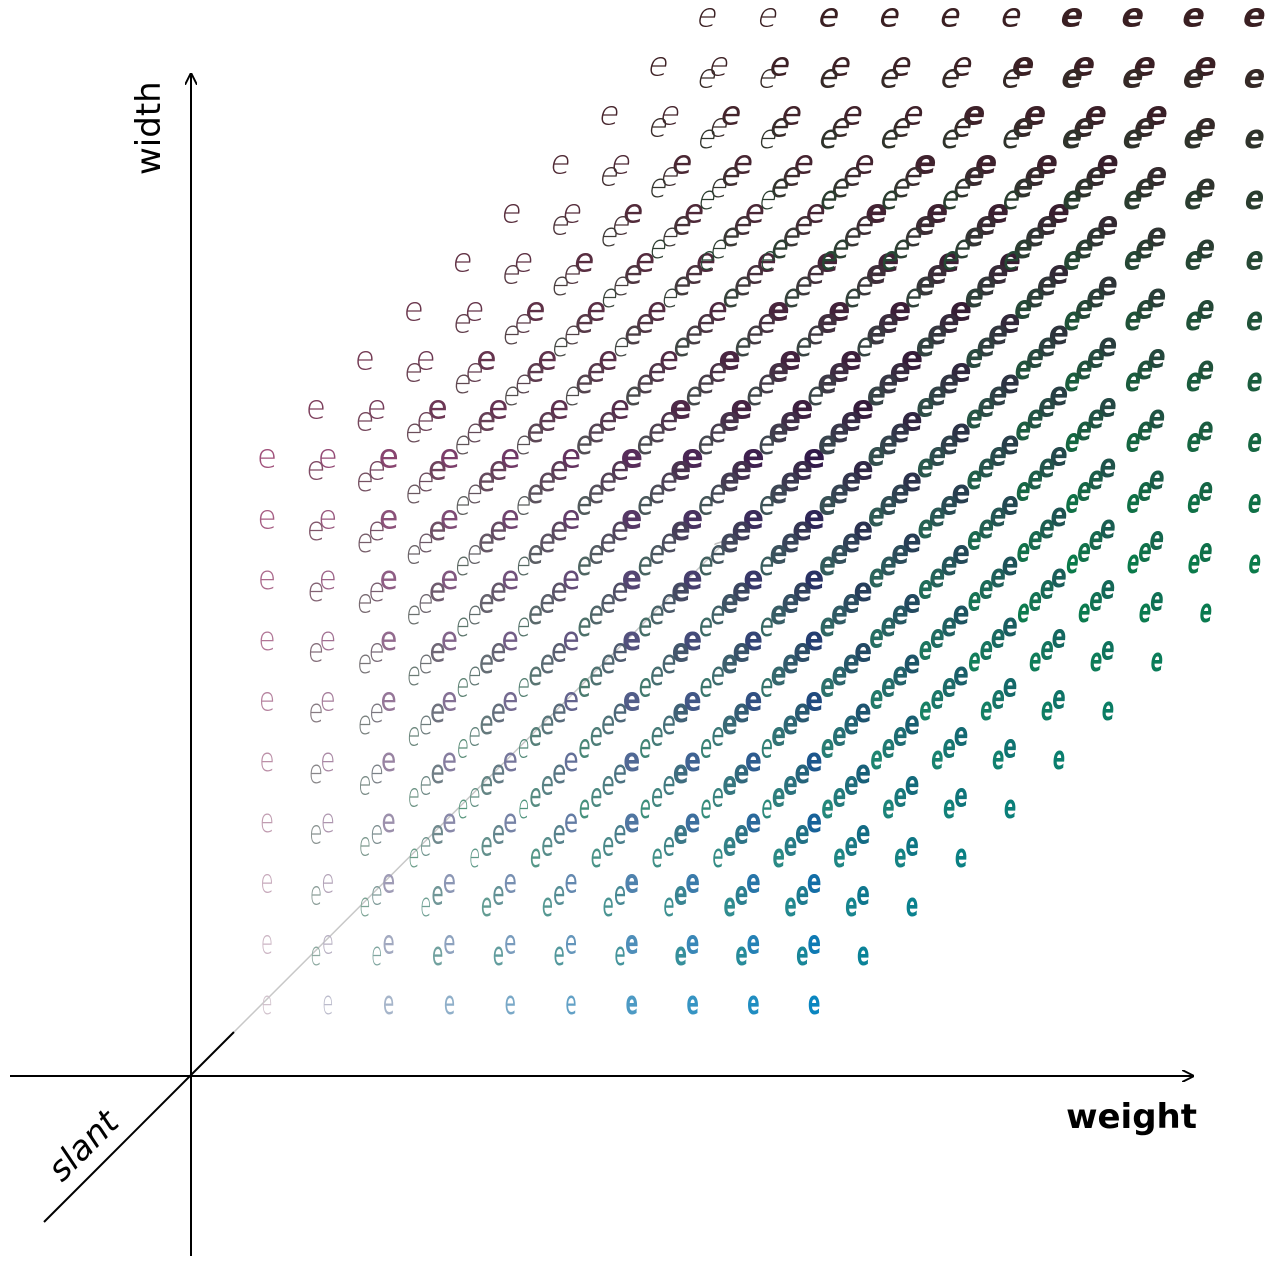 The image size is (1270, 1267). I want to click on width-axis-label: width, so click(149, 128).